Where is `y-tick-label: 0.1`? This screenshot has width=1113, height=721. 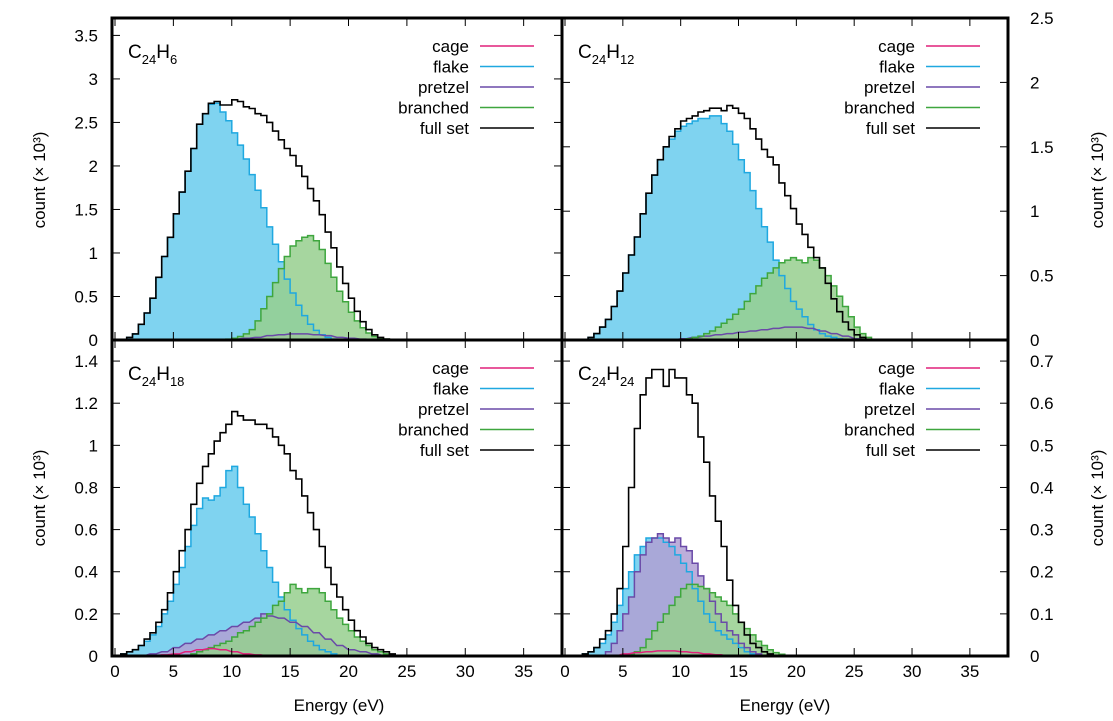
y-tick-label: 0.1 is located at coordinates (1042, 614).